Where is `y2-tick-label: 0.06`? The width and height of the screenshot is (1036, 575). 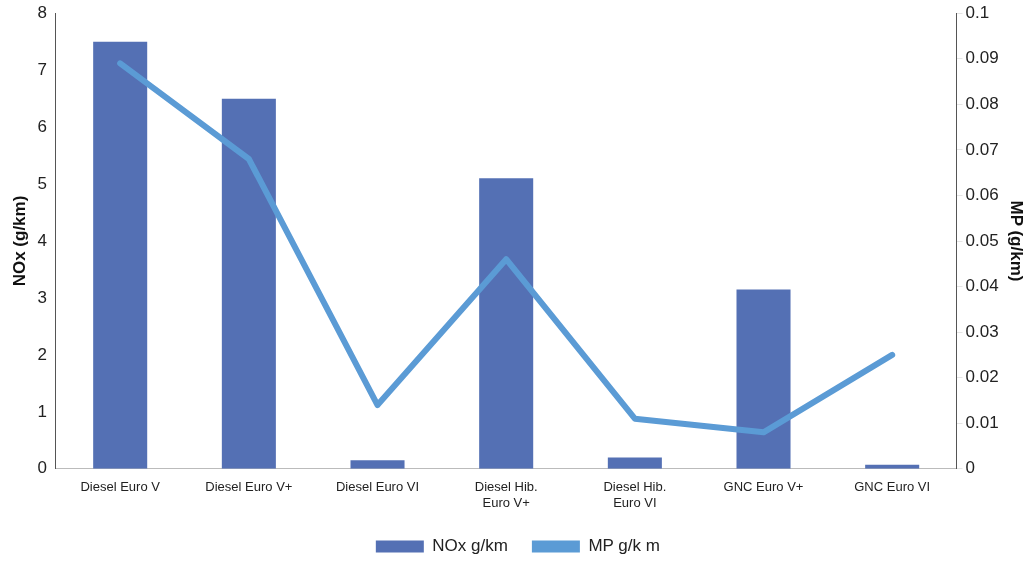 y2-tick-label: 0.06 is located at coordinates (982, 195).